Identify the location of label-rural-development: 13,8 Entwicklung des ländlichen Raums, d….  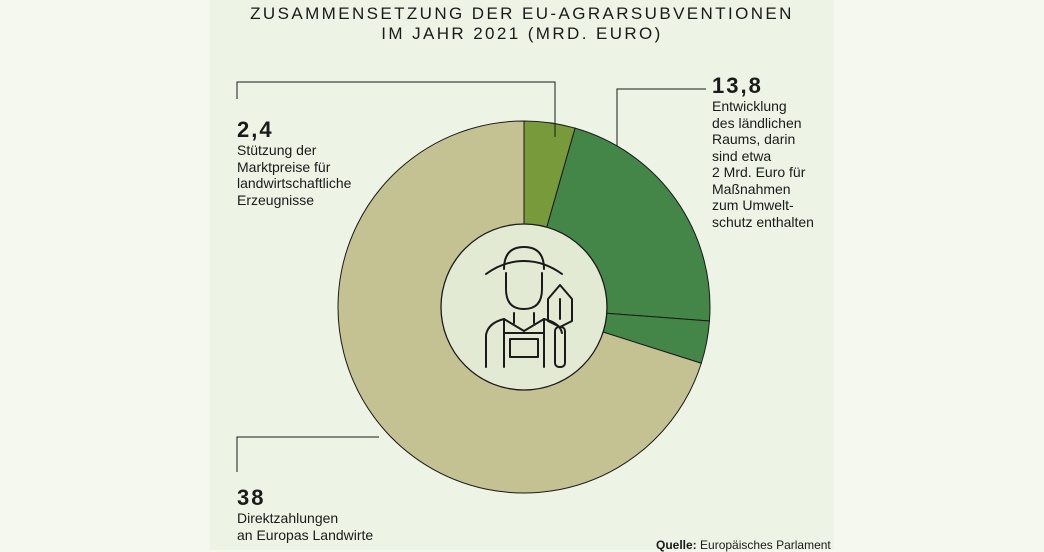
(763, 152).